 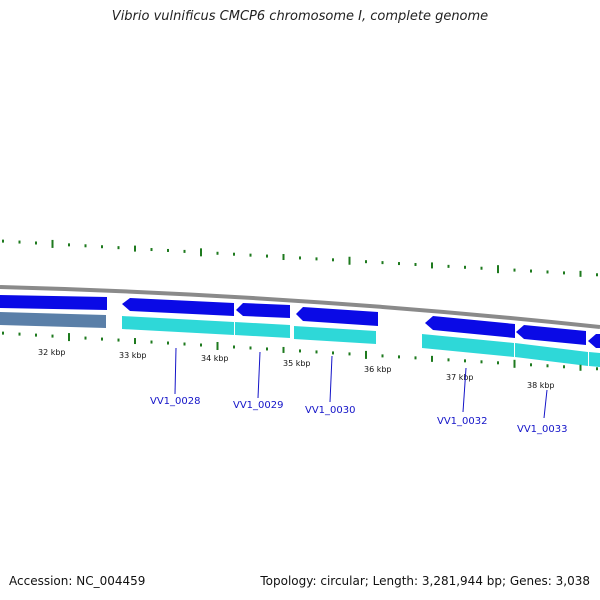 What do you see at coordinates (258, 405) in the screenshot?
I see `gene-label: VV1_0029` at bounding box center [258, 405].